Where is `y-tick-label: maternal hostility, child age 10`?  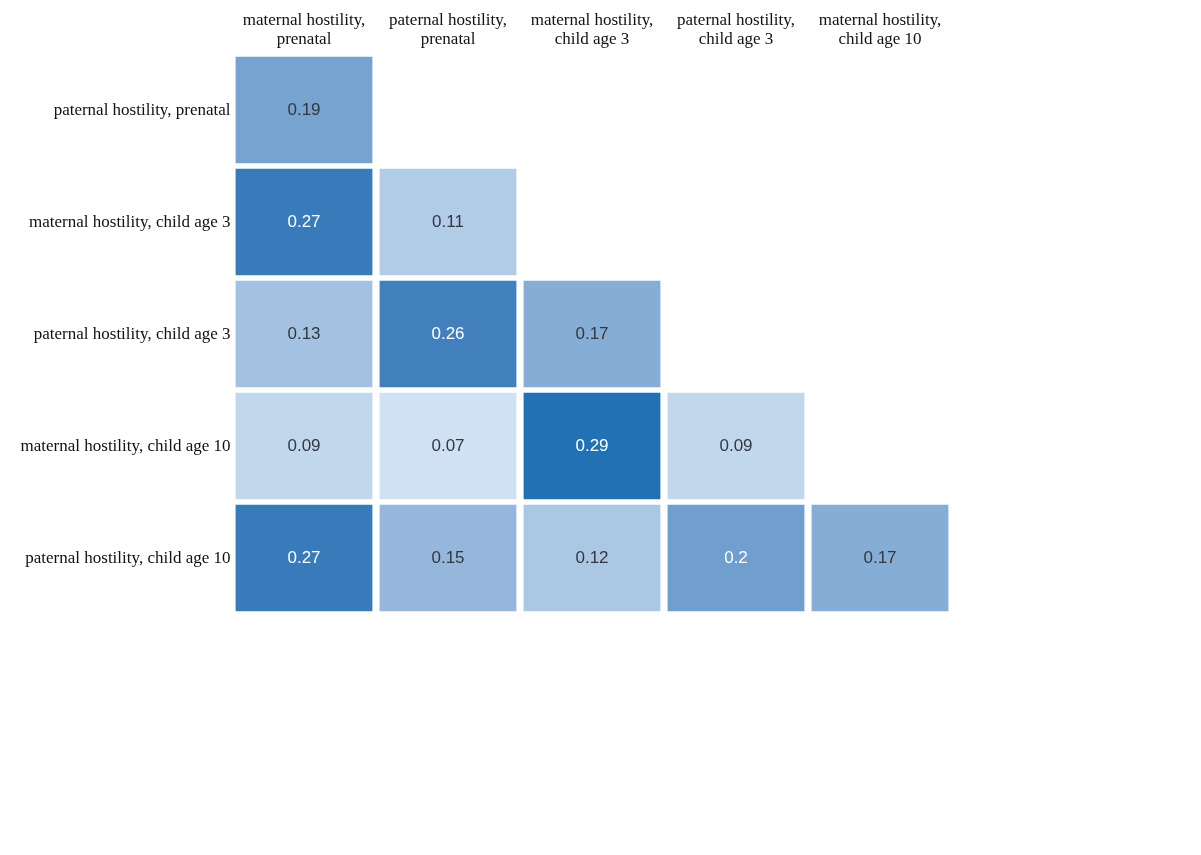 y-tick-label: maternal hostility, child age 10 is located at coordinates (125, 445).